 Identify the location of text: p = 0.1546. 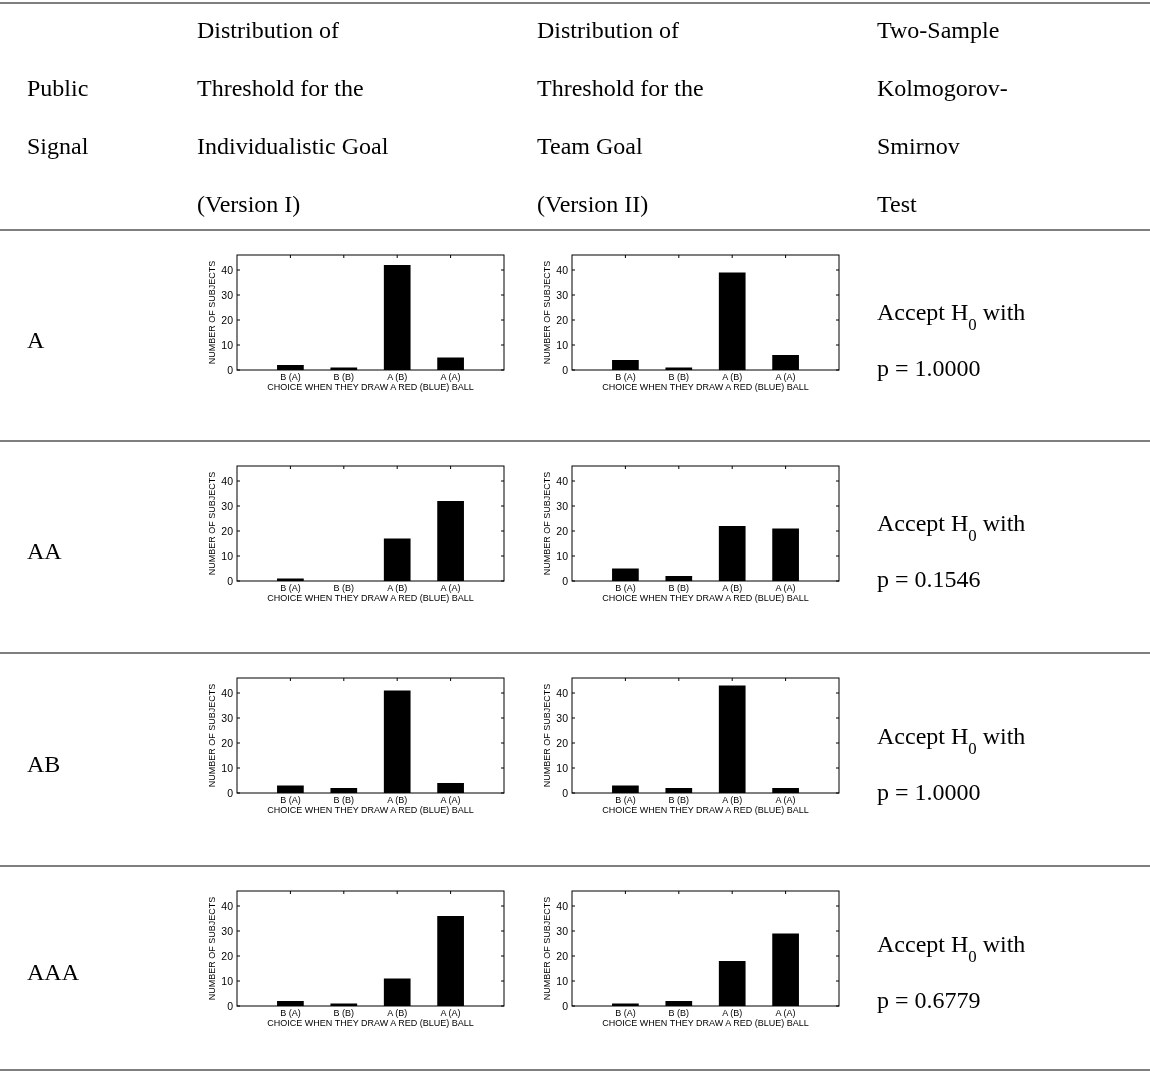
(929, 579).